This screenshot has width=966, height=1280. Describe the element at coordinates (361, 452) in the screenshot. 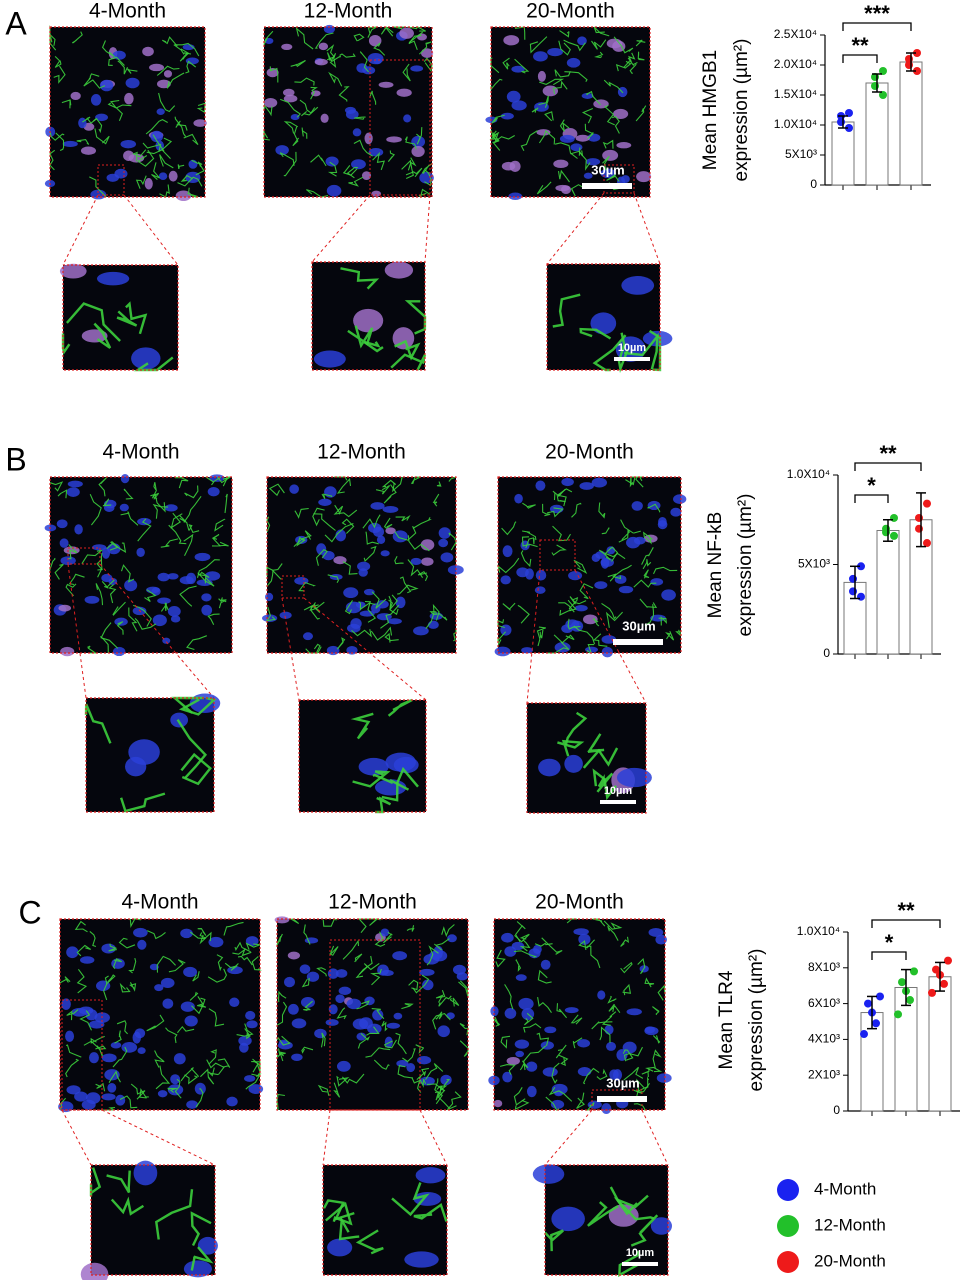

I see `column-title: 12-Month` at that location.